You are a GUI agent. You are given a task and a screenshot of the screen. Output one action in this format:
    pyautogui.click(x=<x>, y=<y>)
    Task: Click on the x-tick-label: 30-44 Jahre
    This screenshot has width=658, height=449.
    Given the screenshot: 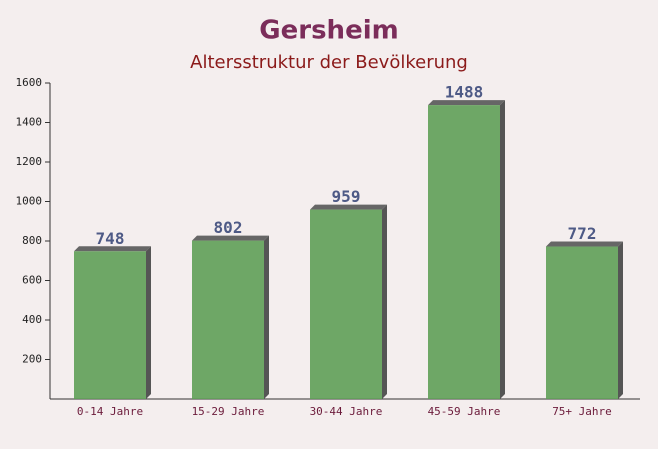 What is the action you would take?
    pyautogui.click(x=346, y=411)
    